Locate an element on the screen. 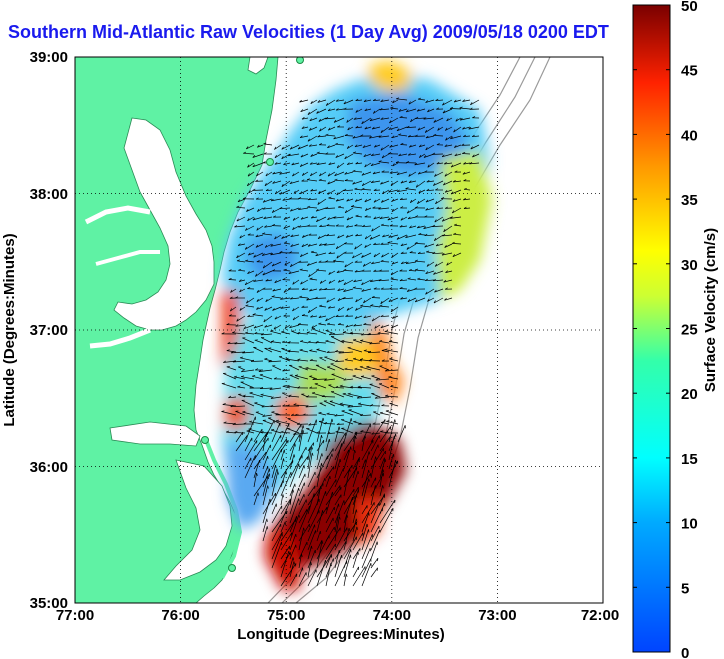 The width and height of the screenshot is (724, 659). x-tick-label: 77:00 is located at coordinates (75, 615).